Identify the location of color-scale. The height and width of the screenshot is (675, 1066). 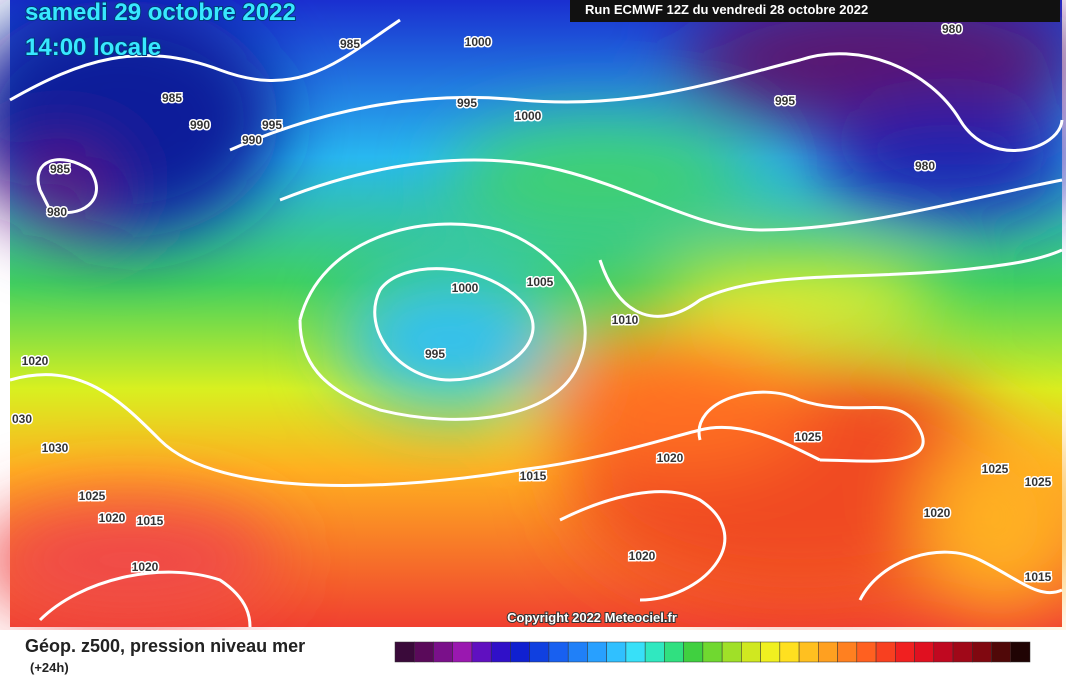
(712, 652).